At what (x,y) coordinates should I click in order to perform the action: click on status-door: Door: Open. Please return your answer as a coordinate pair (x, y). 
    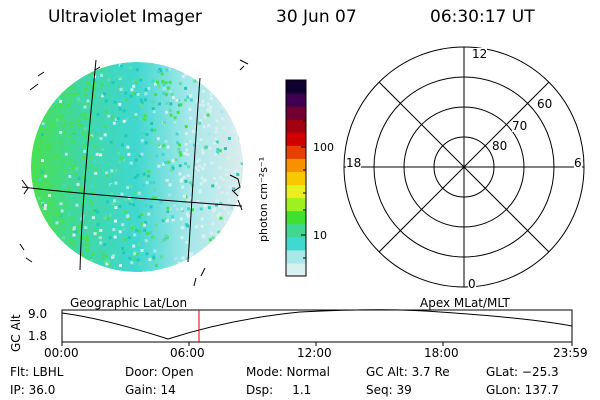
    Looking at the image, I should click on (159, 372).